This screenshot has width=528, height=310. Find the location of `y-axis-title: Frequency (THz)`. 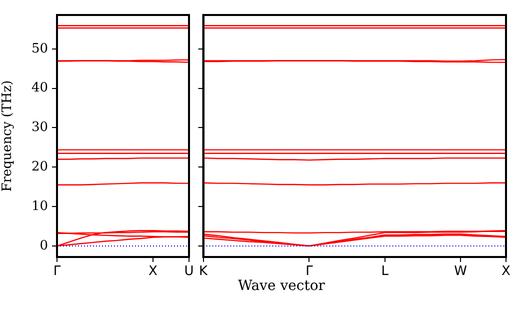

y-axis-title: Frequency (THz) is located at coordinates (8, 136).